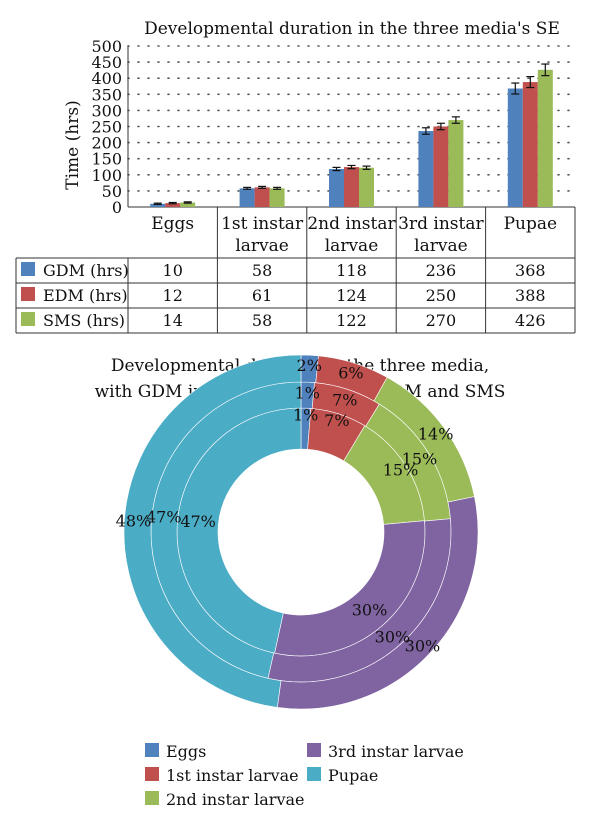  Describe the element at coordinates (172, 224) in the screenshot. I see `x-category-label: Eggs` at that location.